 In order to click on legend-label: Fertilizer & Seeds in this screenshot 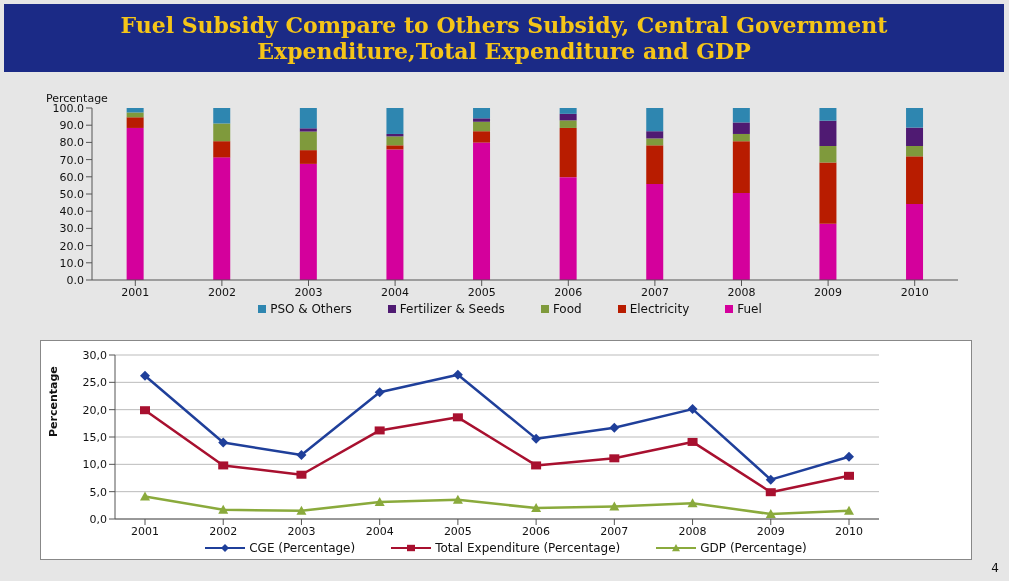, I will do `click(452, 309)`.